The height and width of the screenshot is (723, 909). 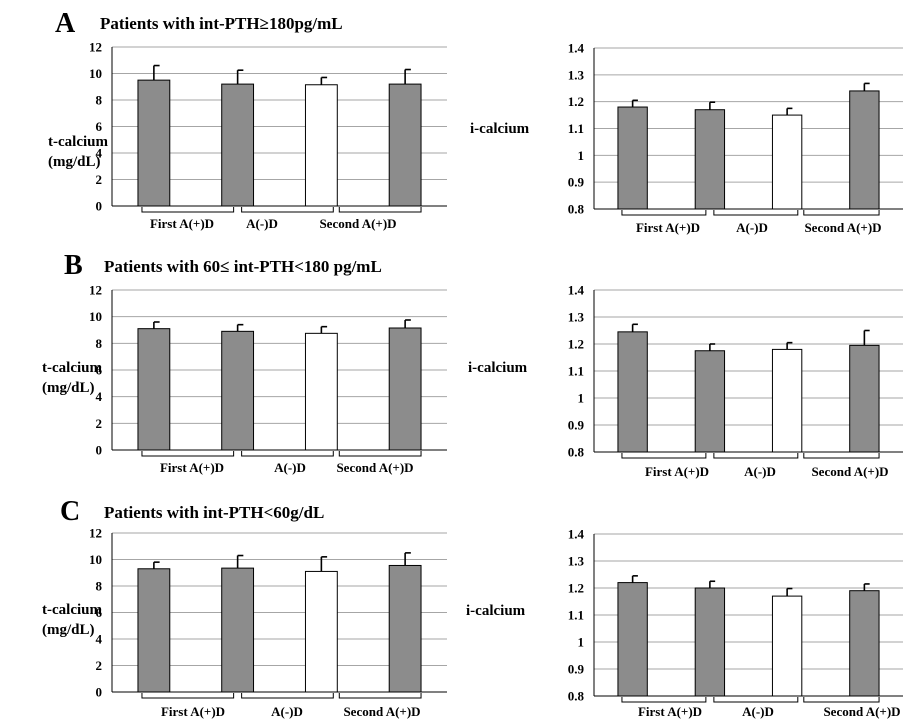 I want to click on panel-a-letter: A, so click(x=65, y=23).